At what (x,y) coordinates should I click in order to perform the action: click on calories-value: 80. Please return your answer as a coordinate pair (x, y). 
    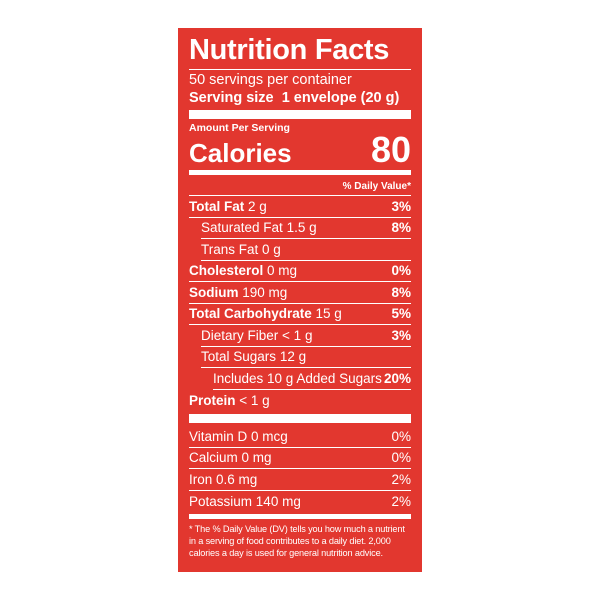
    Looking at the image, I should click on (390, 149).